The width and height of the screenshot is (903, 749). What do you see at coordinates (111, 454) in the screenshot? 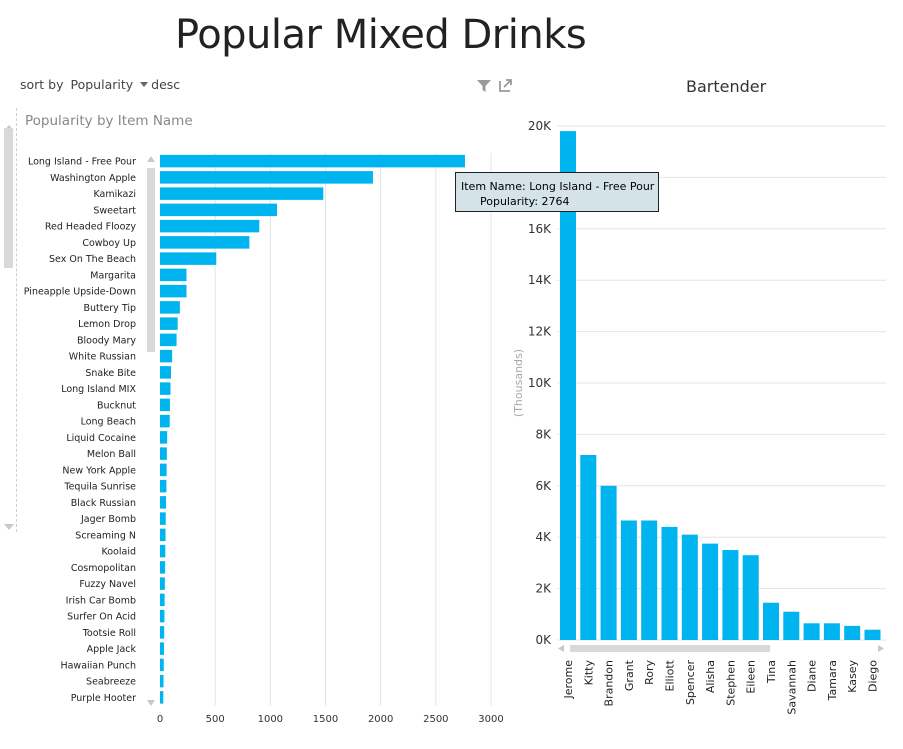
I see `category-label: Melon Ball` at bounding box center [111, 454].